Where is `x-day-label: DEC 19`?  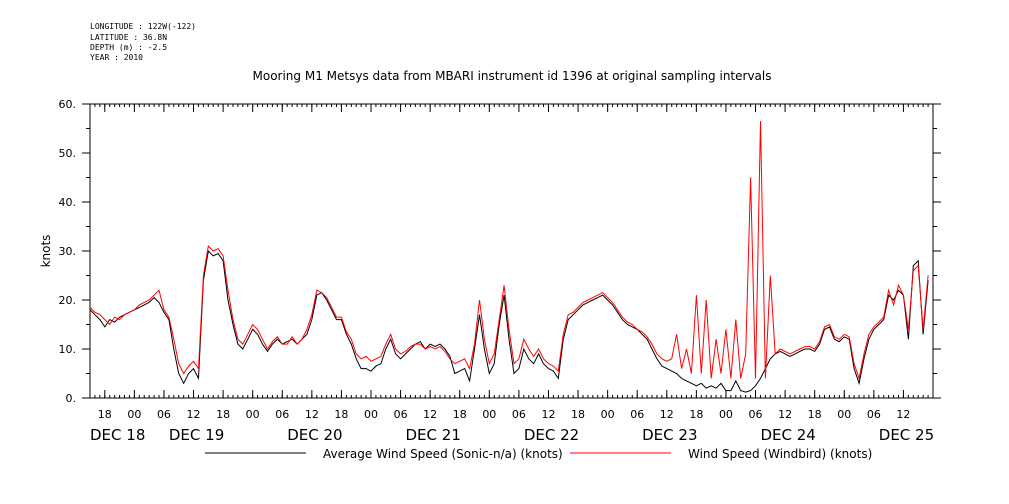
x-day-label: DEC 19 is located at coordinates (196, 435).